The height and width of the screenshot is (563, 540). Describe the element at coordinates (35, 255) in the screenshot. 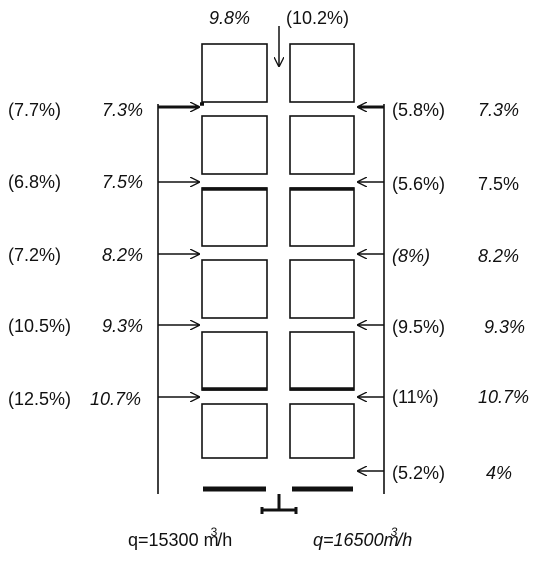

I see `left-paren-3: (7.2%)` at that location.